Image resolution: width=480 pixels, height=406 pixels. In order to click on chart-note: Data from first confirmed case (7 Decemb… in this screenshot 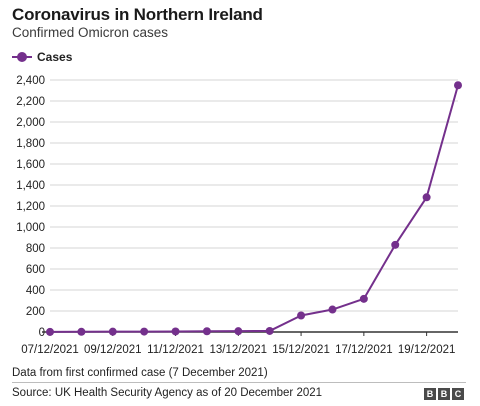, I will do `click(140, 373)`.